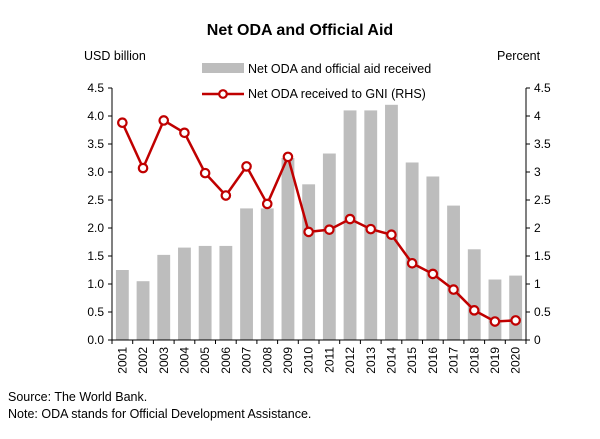 Image resolution: width=600 pixels, height=439 pixels. Describe the element at coordinates (205, 360) in the screenshot. I see `x-tick-label: 2005` at that location.